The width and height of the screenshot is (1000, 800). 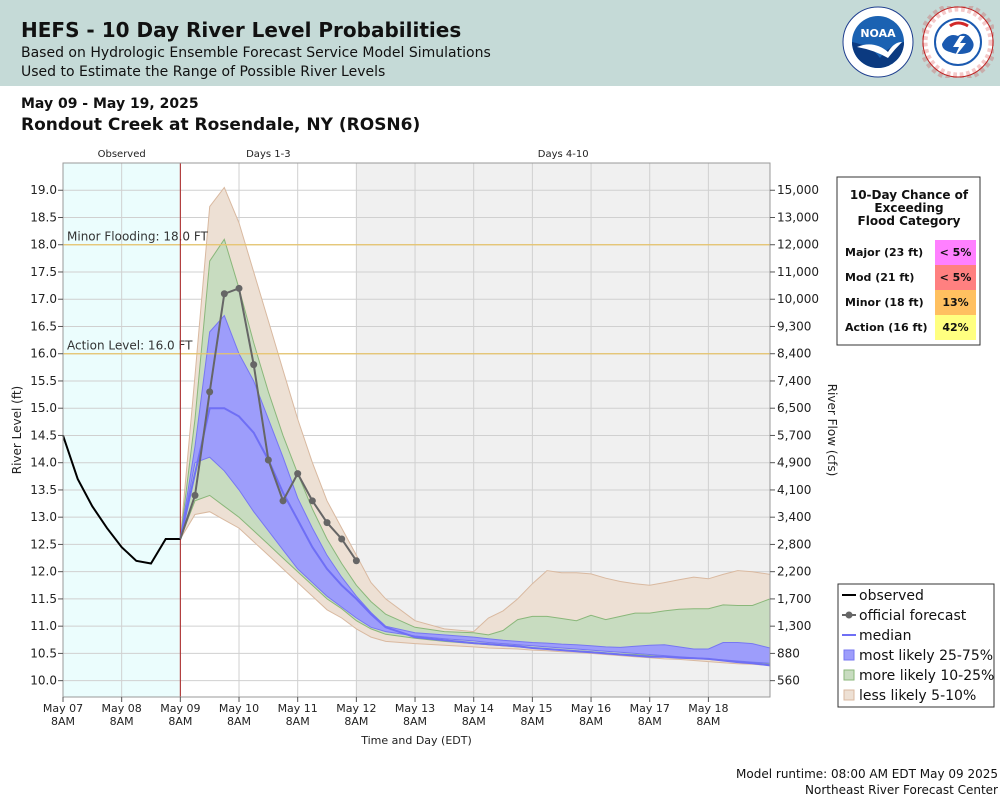 I want to click on y2-tick-label: 11,000, so click(x=798, y=272).